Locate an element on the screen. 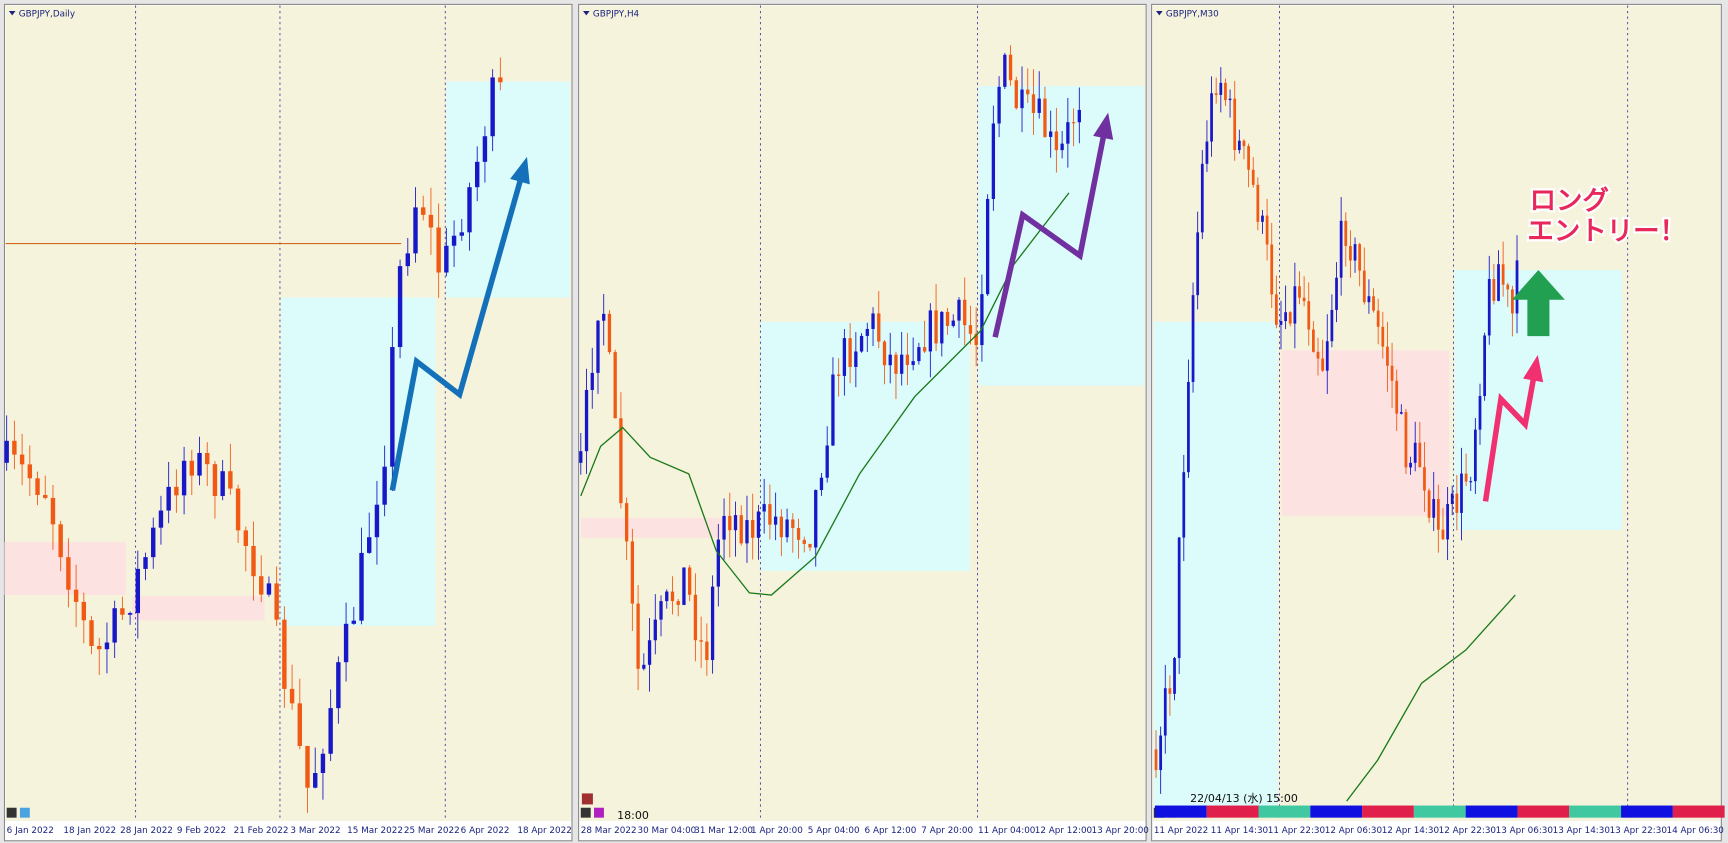 Image resolution: width=1728 pixels, height=843 pixels. x-axis-label: 13 Apr 14:30 is located at coordinates (1582, 831).